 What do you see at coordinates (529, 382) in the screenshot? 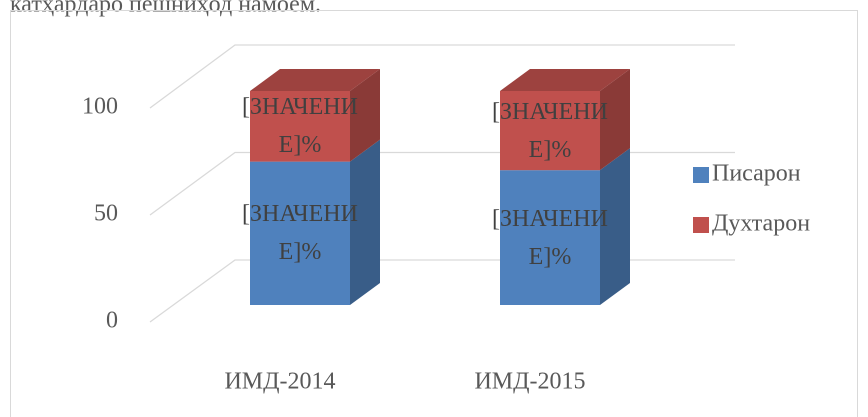
I see `x-tick-label: ИМД-2015` at bounding box center [529, 382].